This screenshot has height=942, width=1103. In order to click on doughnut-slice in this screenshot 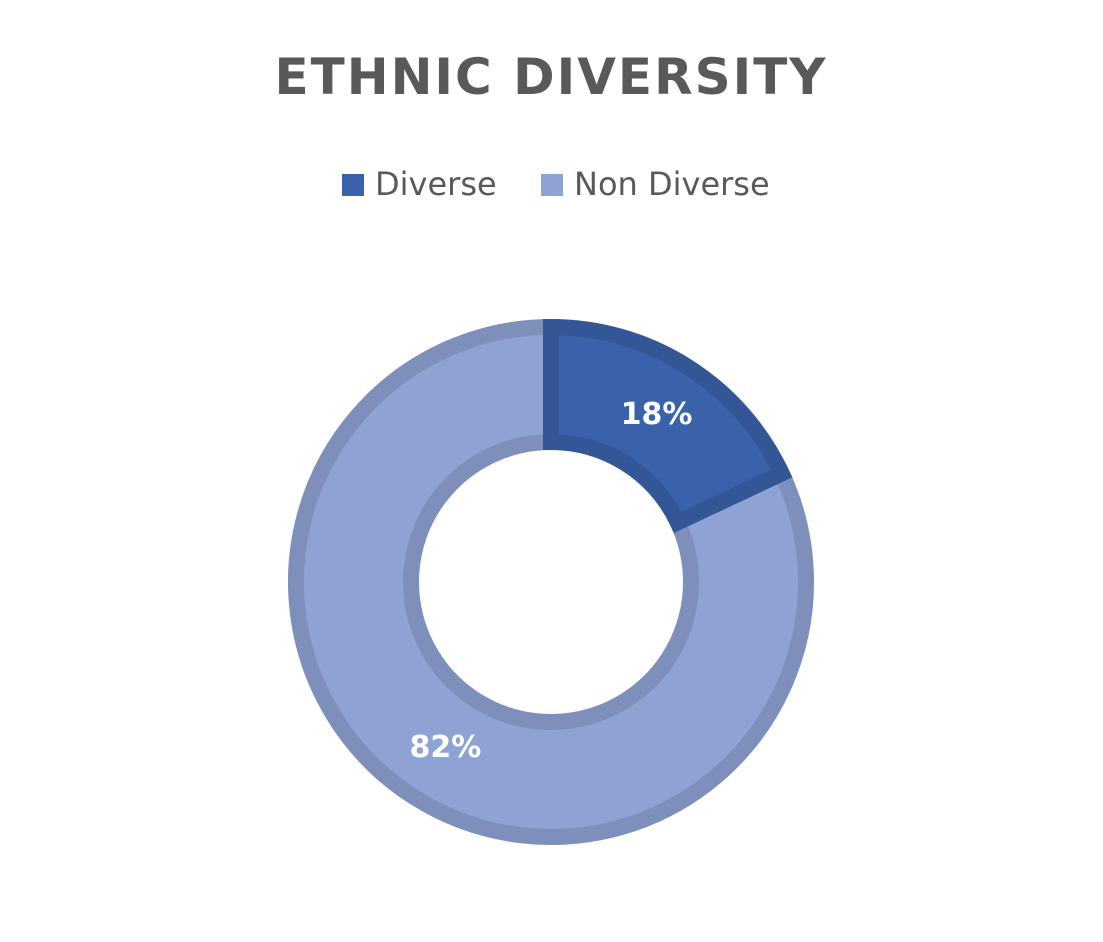, I will do `click(668, 426)`.